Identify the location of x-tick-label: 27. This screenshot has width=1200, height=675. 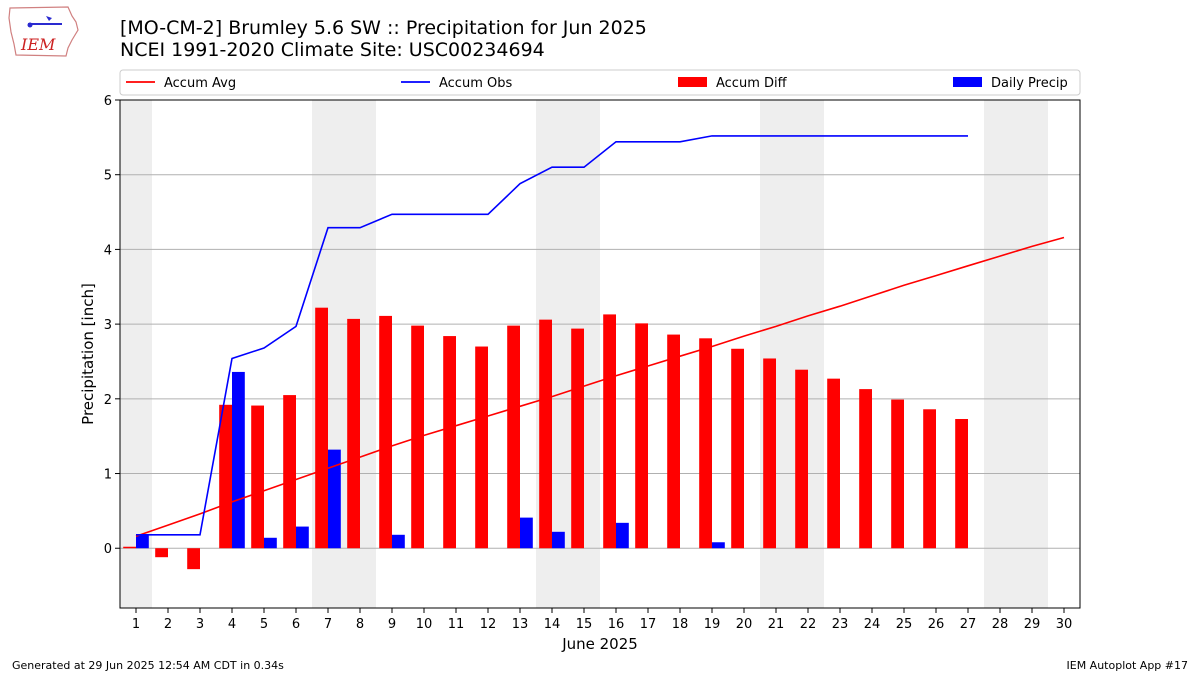
(968, 624).